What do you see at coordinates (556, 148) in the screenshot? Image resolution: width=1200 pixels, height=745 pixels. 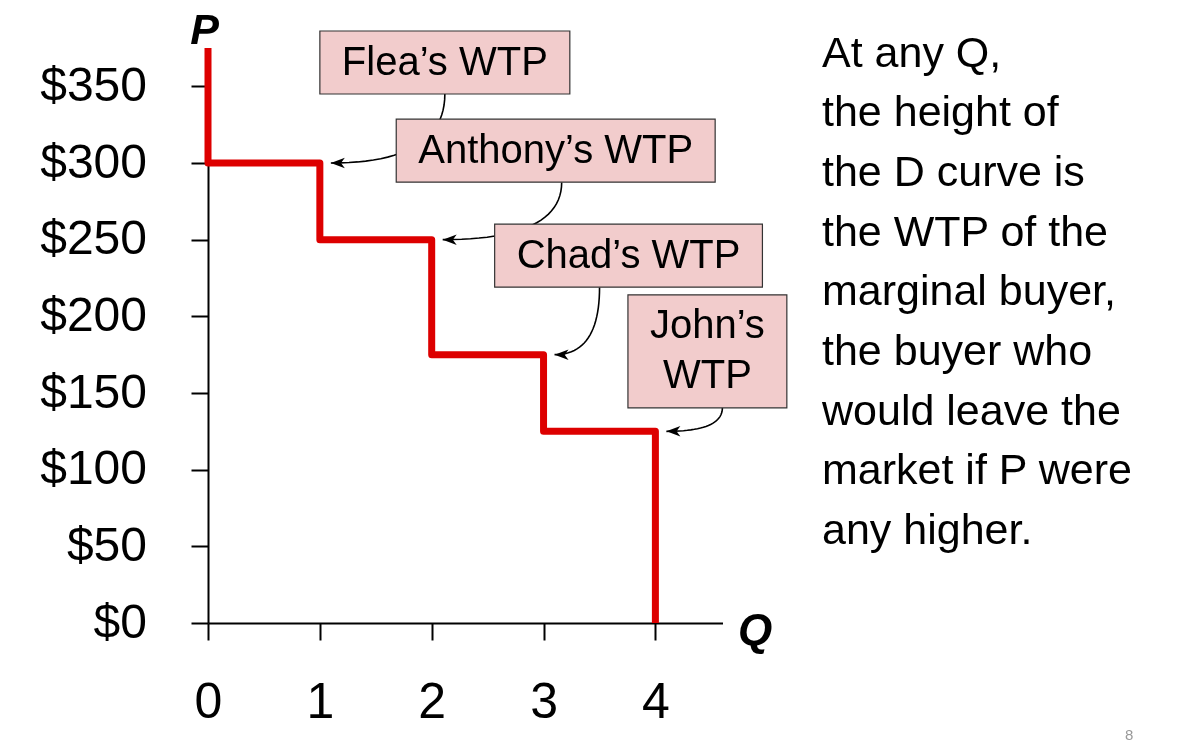 I see `annotation: Anthony’s WTP` at bounding box center [556, 148].